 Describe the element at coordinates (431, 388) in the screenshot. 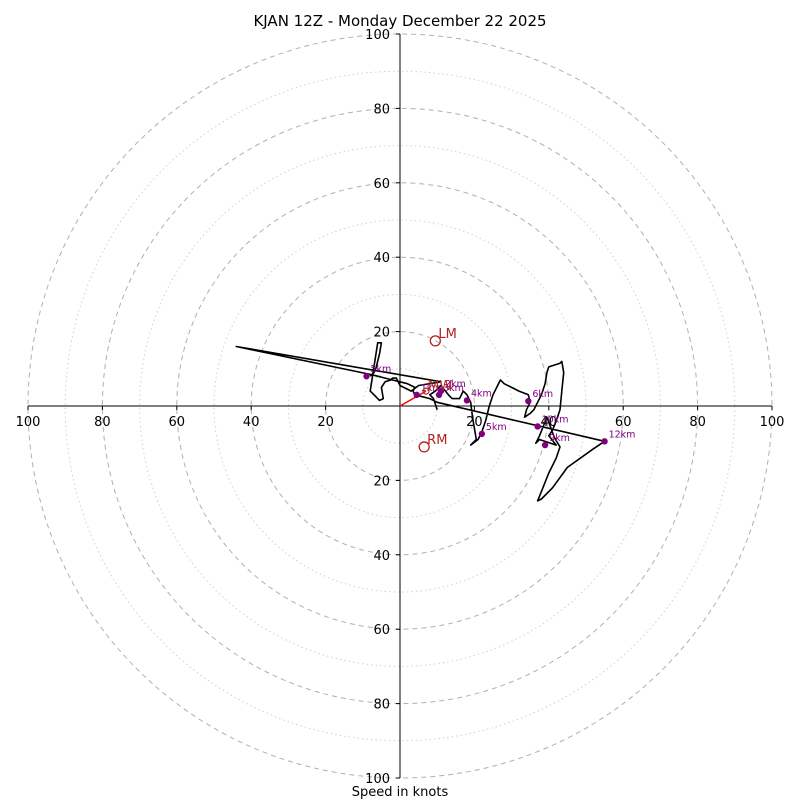

I see `height-marker-label: 1km` at that location.